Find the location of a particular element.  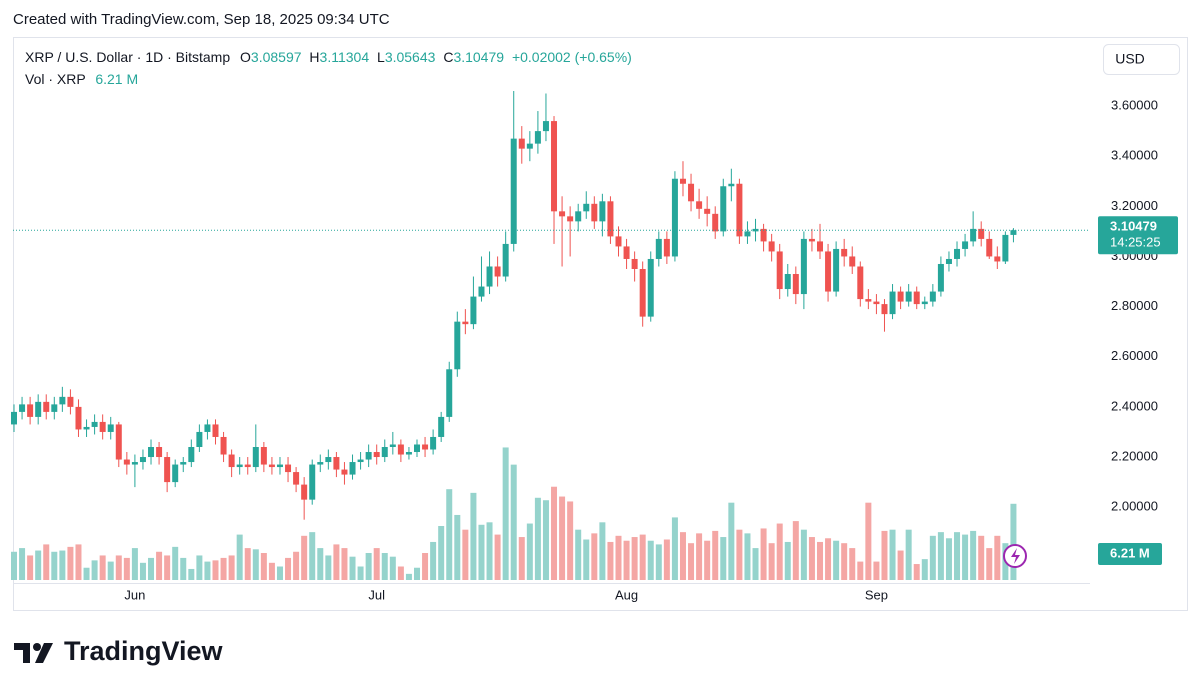

ohlc-label: H is located at coordinates (314, 57).